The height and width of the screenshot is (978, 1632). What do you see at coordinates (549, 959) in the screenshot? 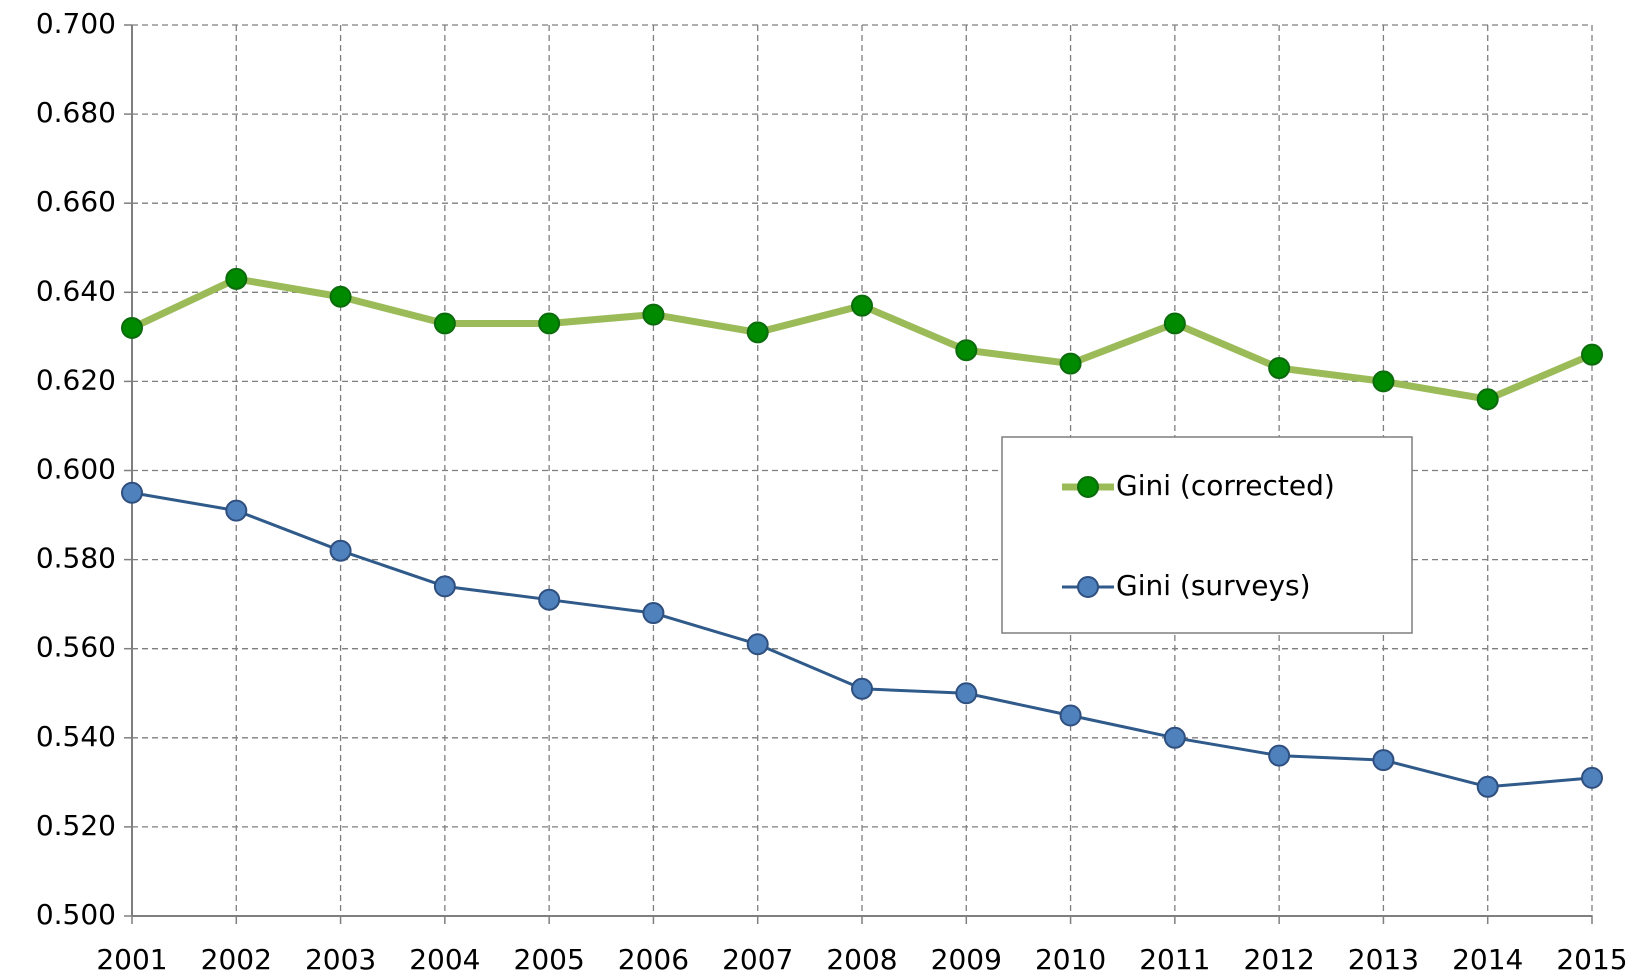
I see `x-tick-label: 2005` at bounding box center [549, 959].